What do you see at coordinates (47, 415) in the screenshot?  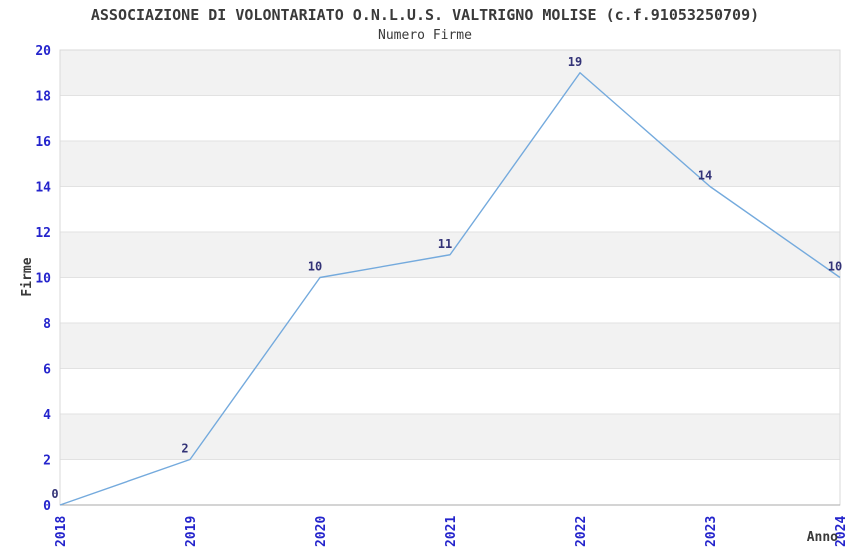 I see `y-tick-label: 4` at bounding box center [47, 415].